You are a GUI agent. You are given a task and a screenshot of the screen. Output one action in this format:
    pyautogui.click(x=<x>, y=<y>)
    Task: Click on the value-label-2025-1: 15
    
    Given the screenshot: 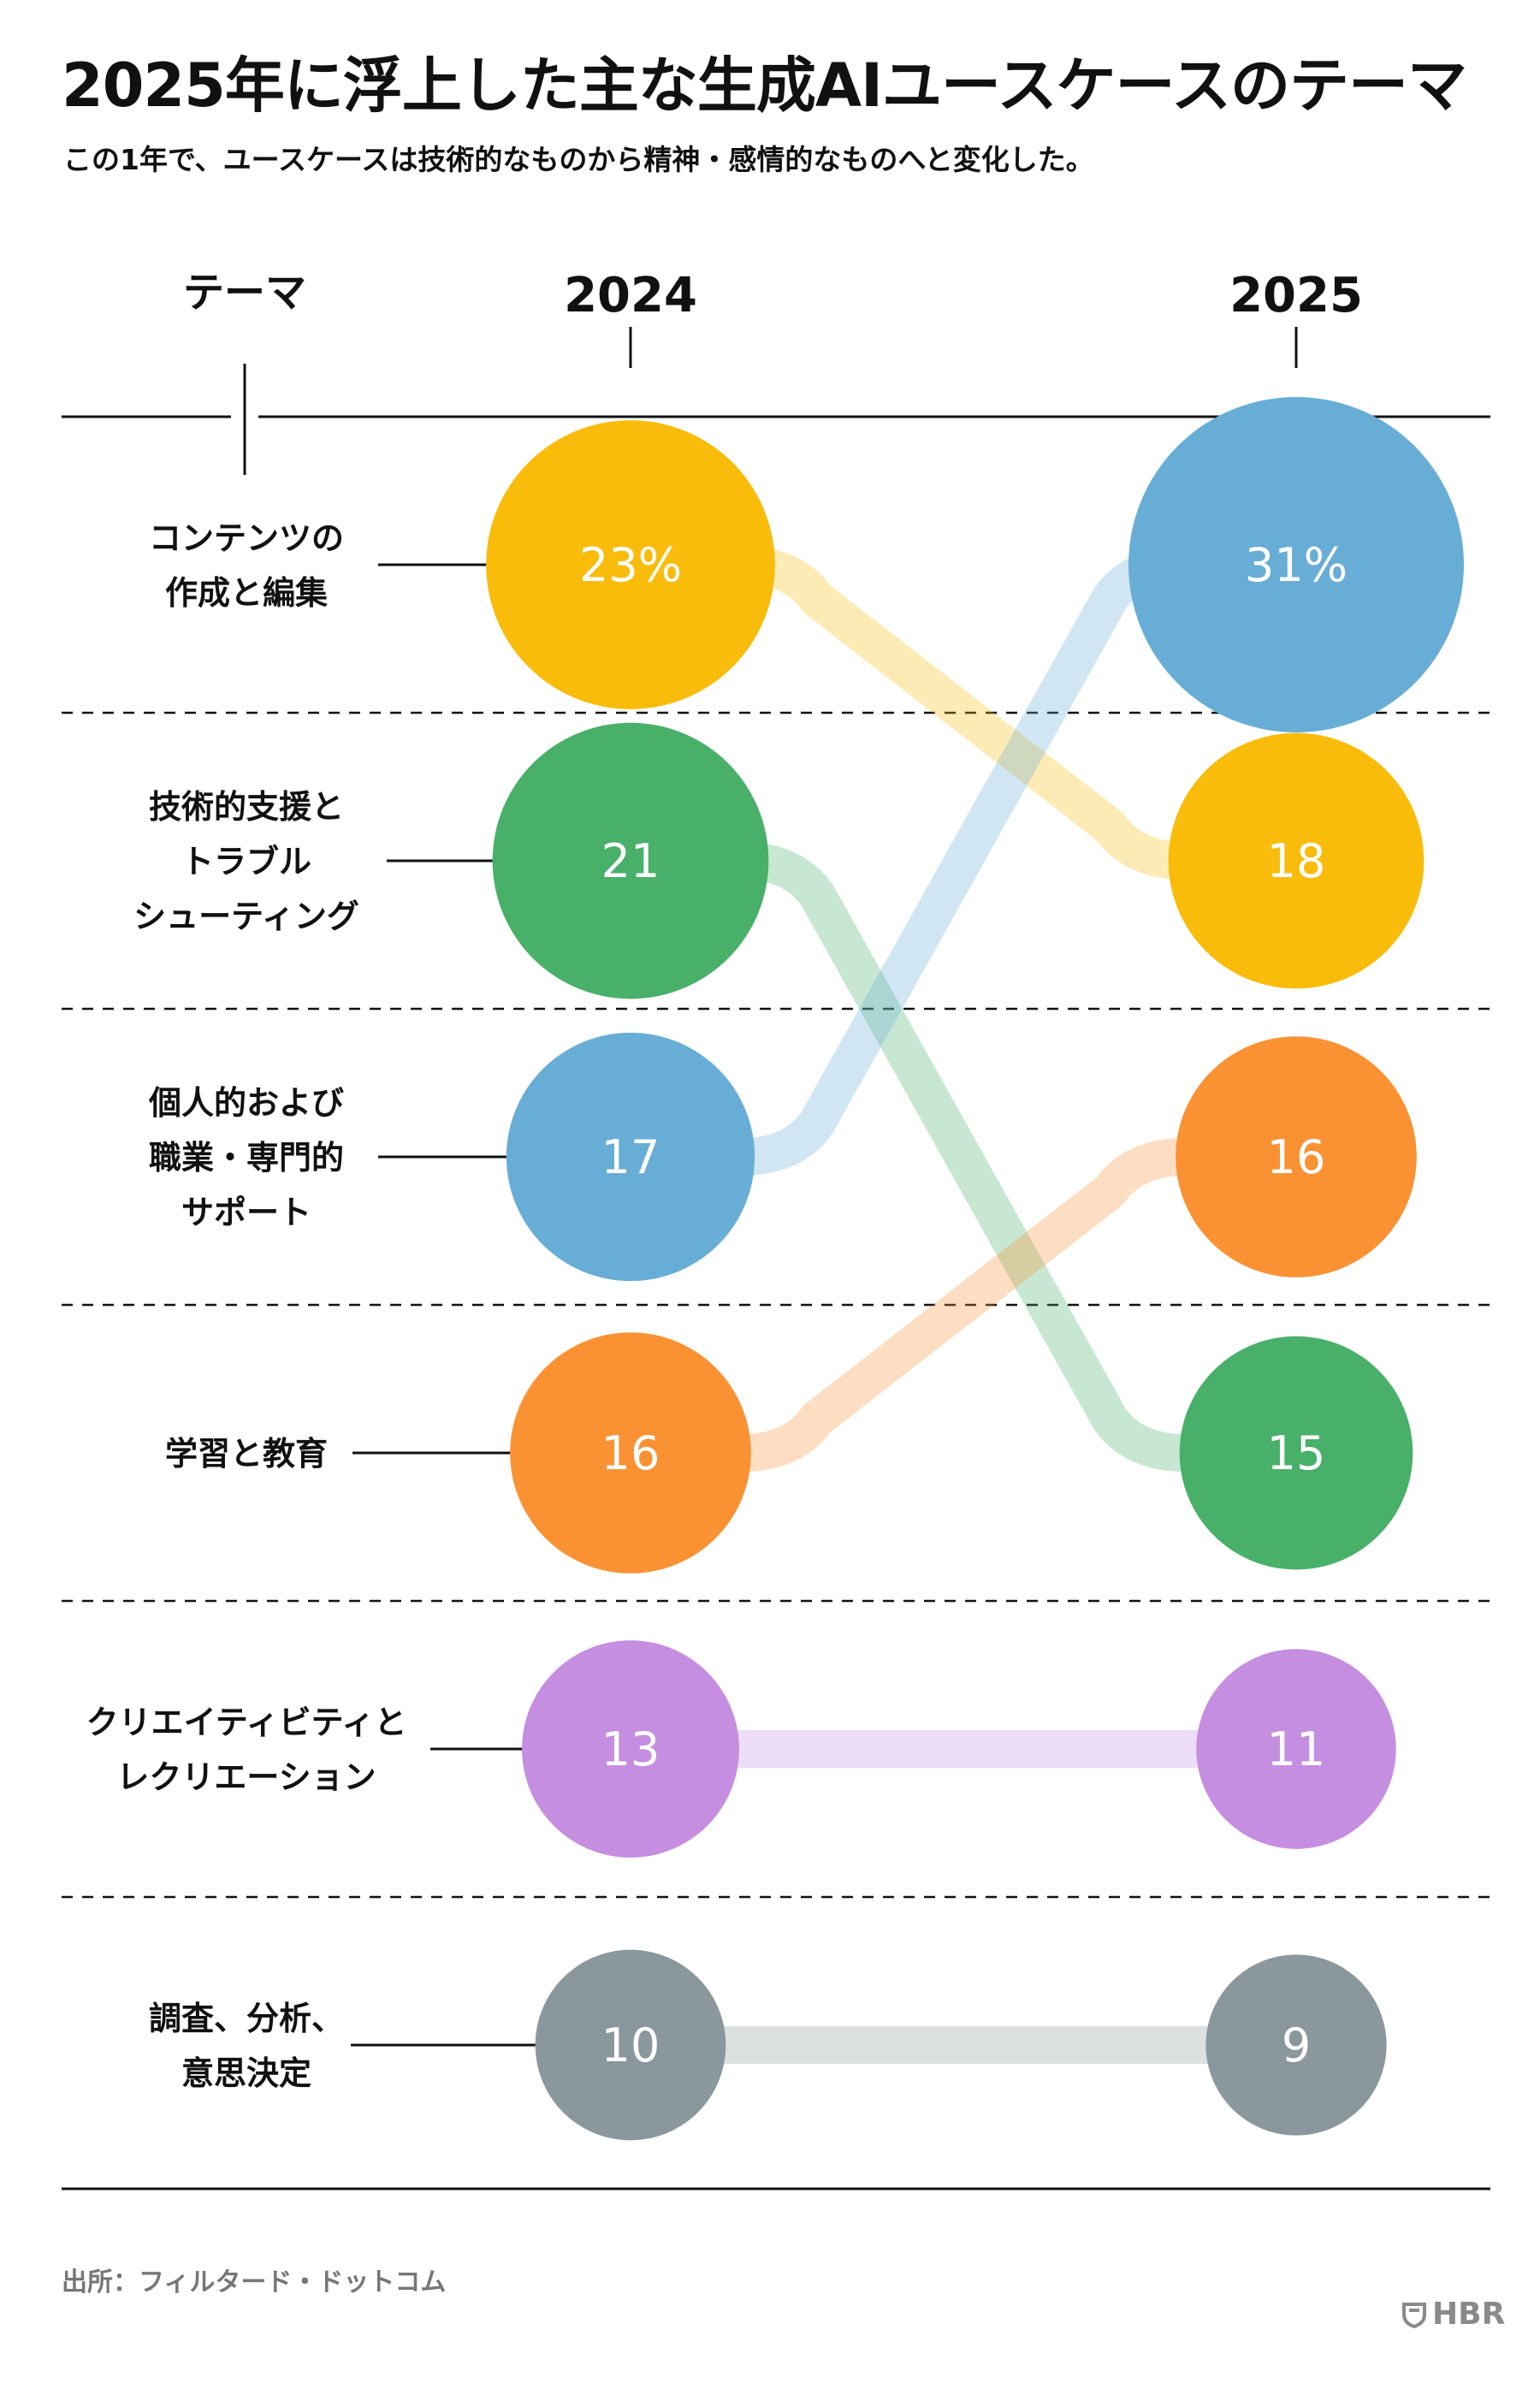 What is the action you would take?
    pyautogui.click(x=1296, y=1453)
    